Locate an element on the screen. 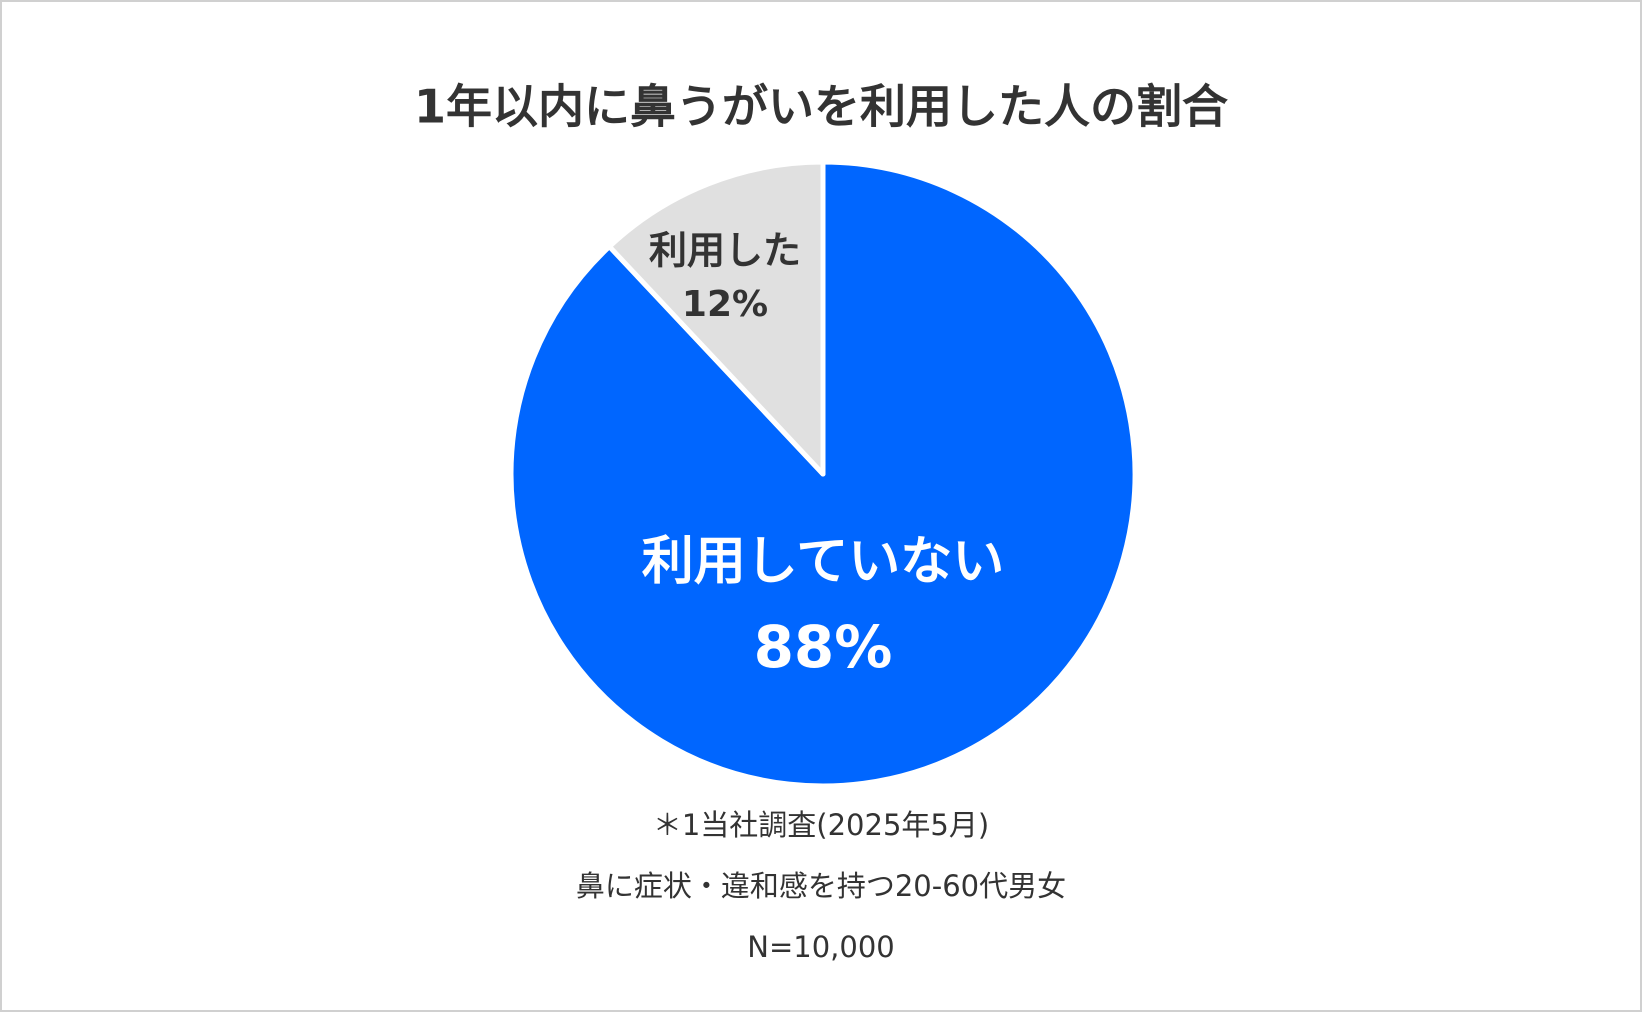  value-label: 12% is located at coordinates (725, 304).